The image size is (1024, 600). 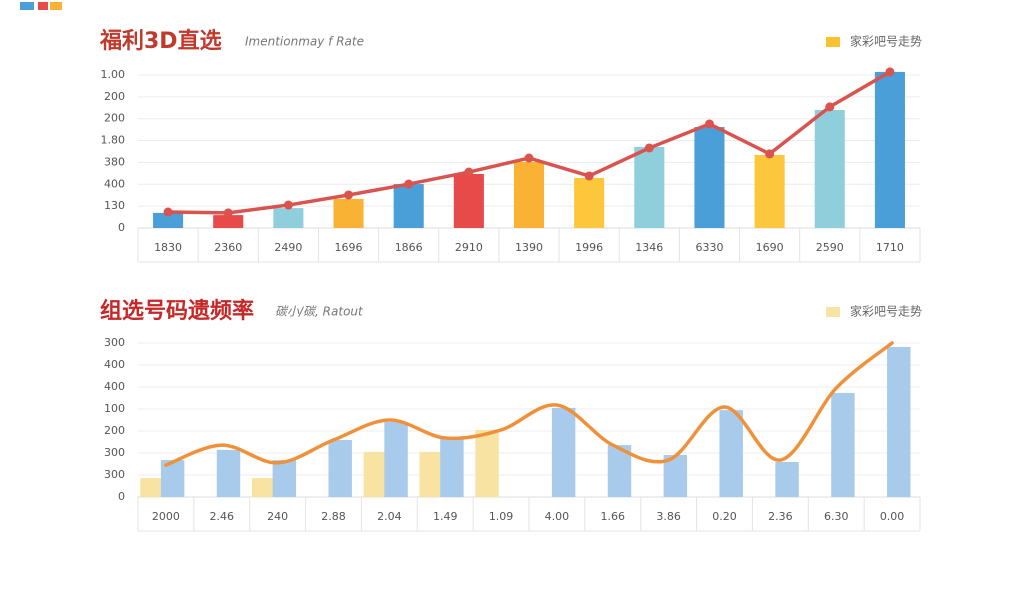 What do you see at coordinates (304, 42) in the screenshot?
I see `chart-subtitle: Imentionmay f Rate` at bounding box center [304, 42].